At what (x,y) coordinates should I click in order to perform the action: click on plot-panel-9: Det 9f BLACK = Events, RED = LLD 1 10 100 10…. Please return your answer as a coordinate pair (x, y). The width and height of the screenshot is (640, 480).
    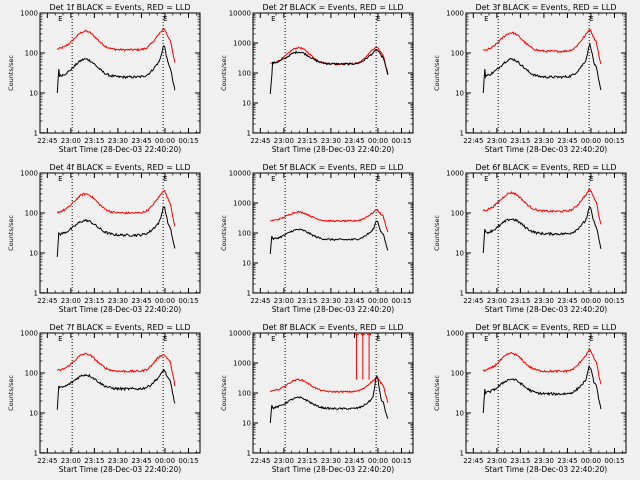
    Looking at the image, I should click on (530, 398).